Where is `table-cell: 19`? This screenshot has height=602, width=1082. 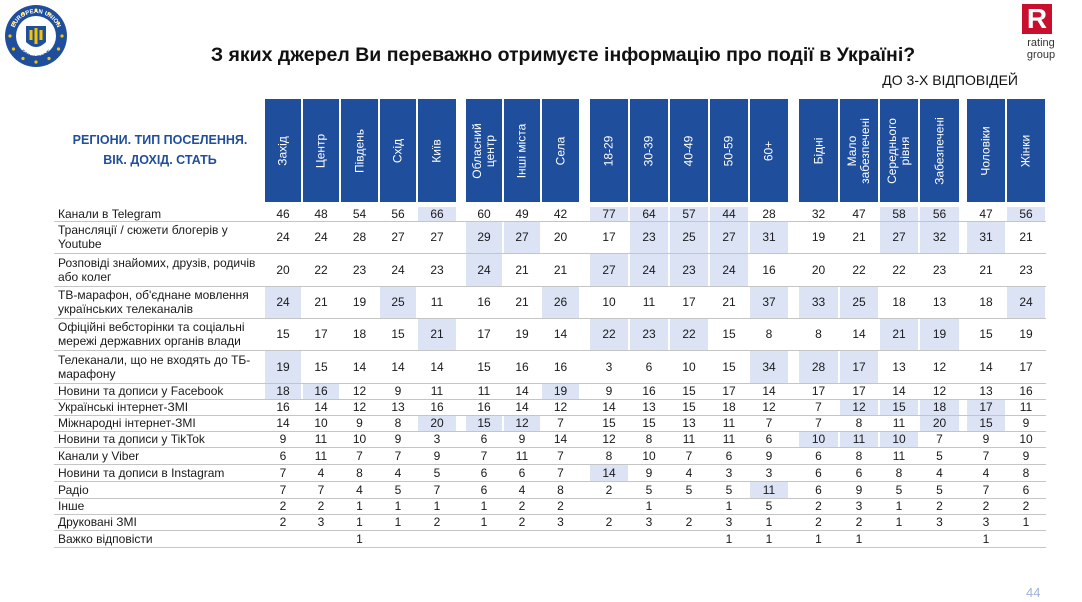
table-cell: 19 is located at coordinates (560, 391).